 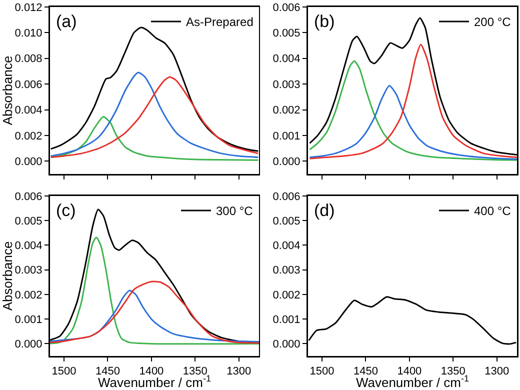 I want to click on annotation: (d), so click(x=324, y=210).